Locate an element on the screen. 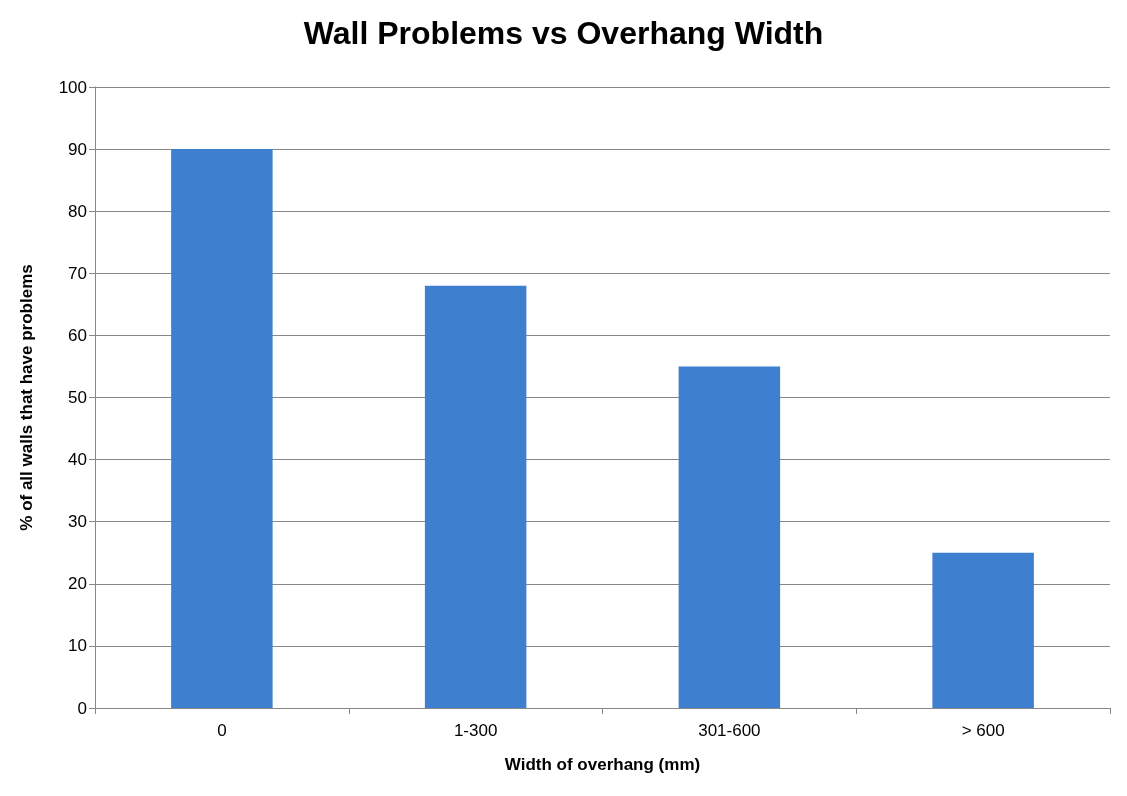 This screenshot has height=796, width=1127. y-tick-label: 0 is located at coordinates (82, 708).